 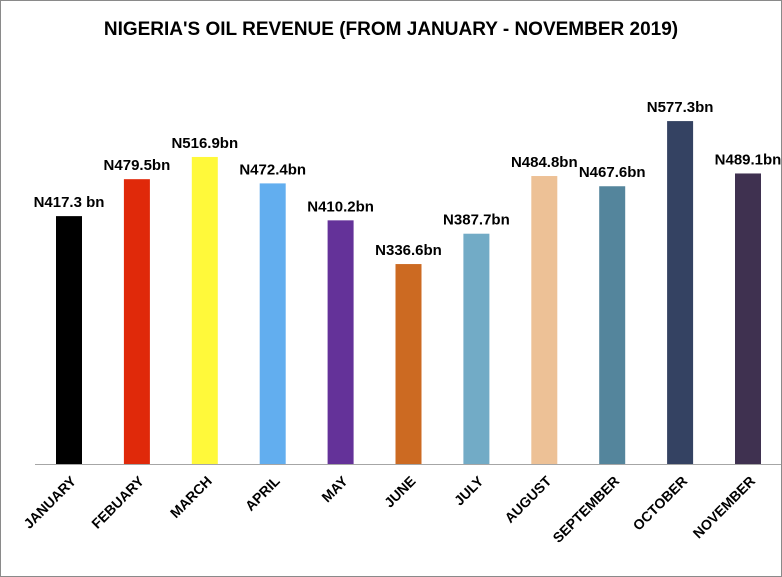 I want to click on data-label: N484.8bn, so click(x=544, y=162).